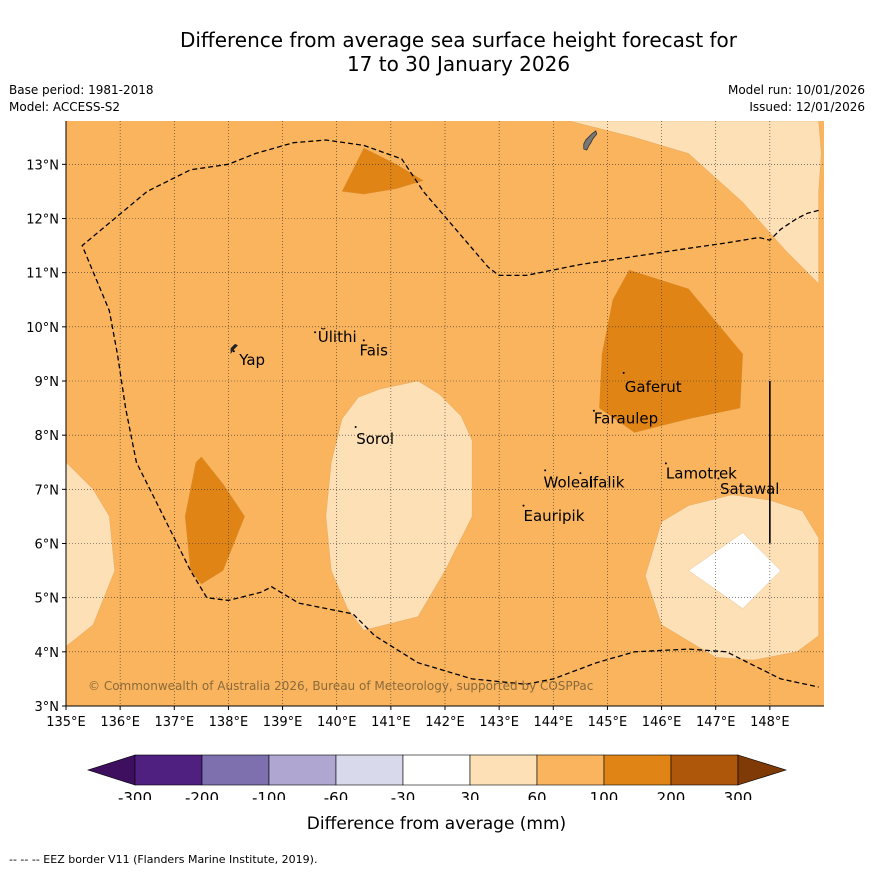 Image resolution: width=873 pixels, height=873 pixels. What do you see at coordinates (554, 722) in the screenshot?
I see `x-tick-label: 144°E` at bounding box center [554, 722].